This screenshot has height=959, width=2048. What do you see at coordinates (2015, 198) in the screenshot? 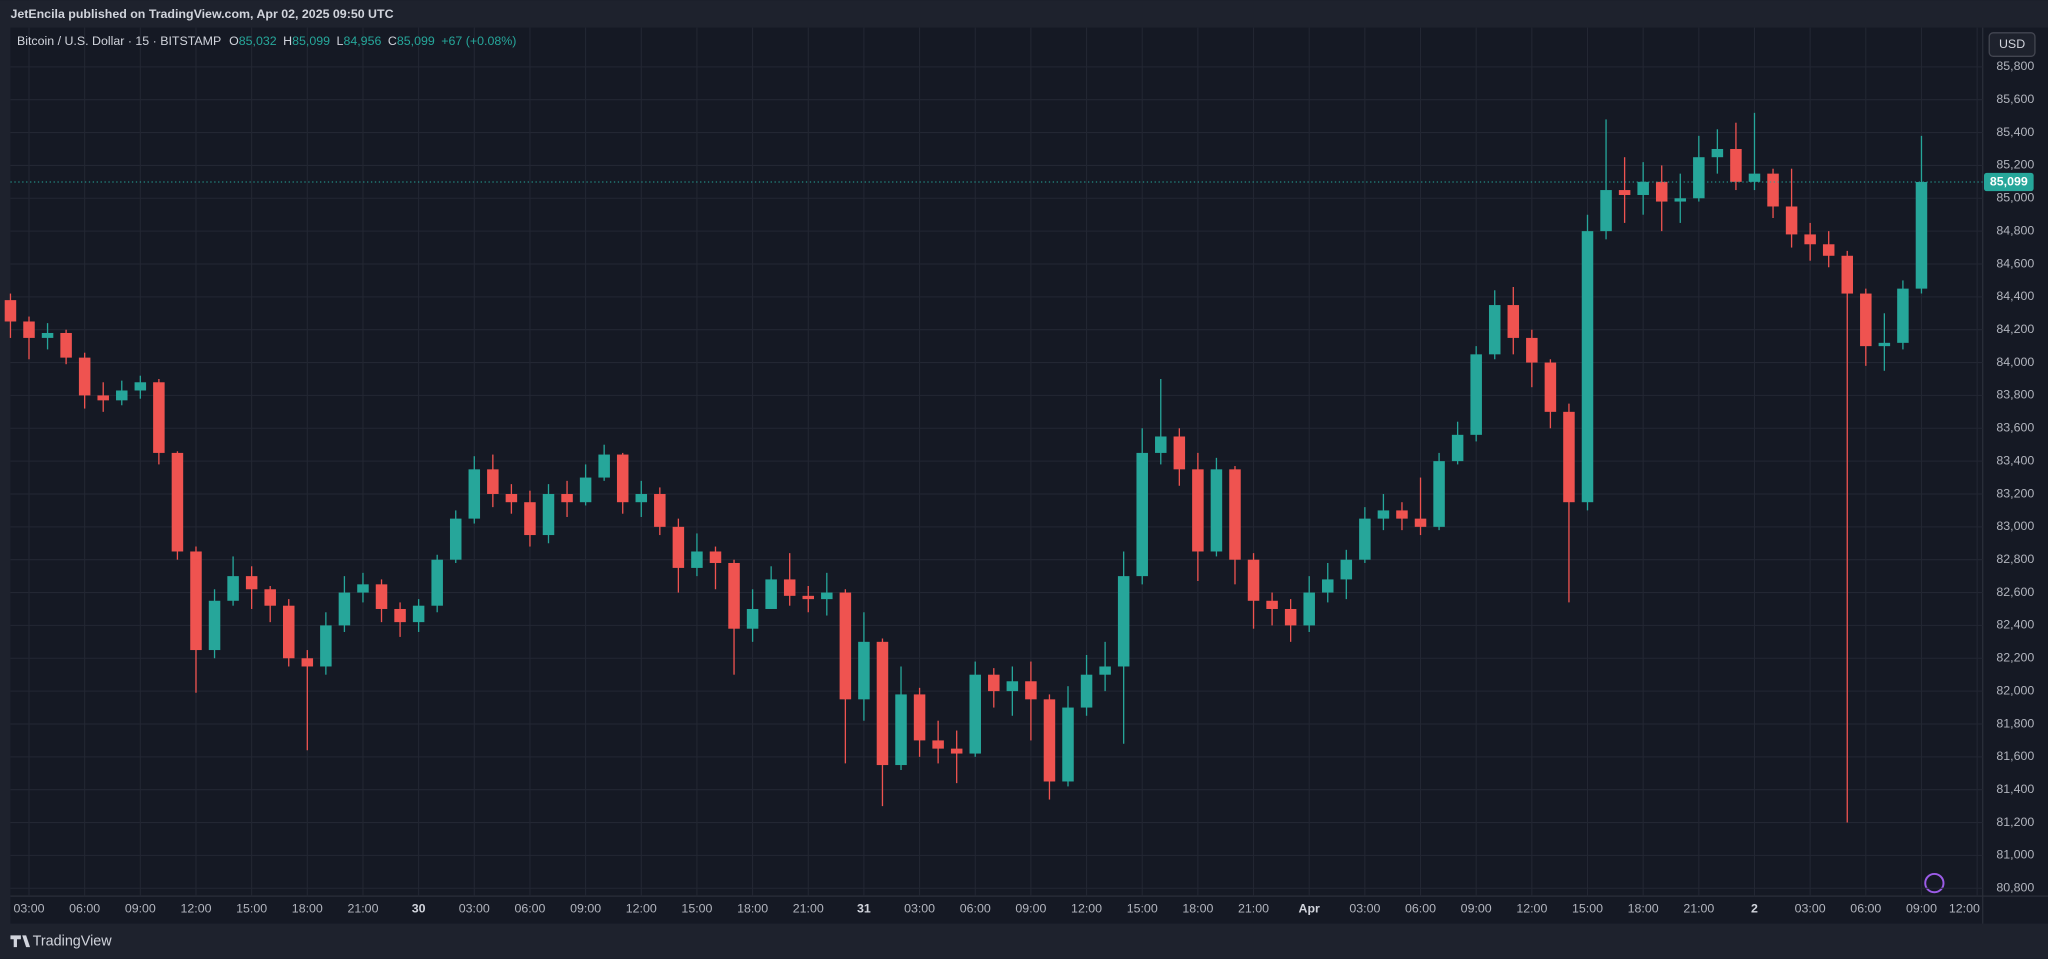
I see `y-tick-label: 85,000` at bounding box center [2015, 198].